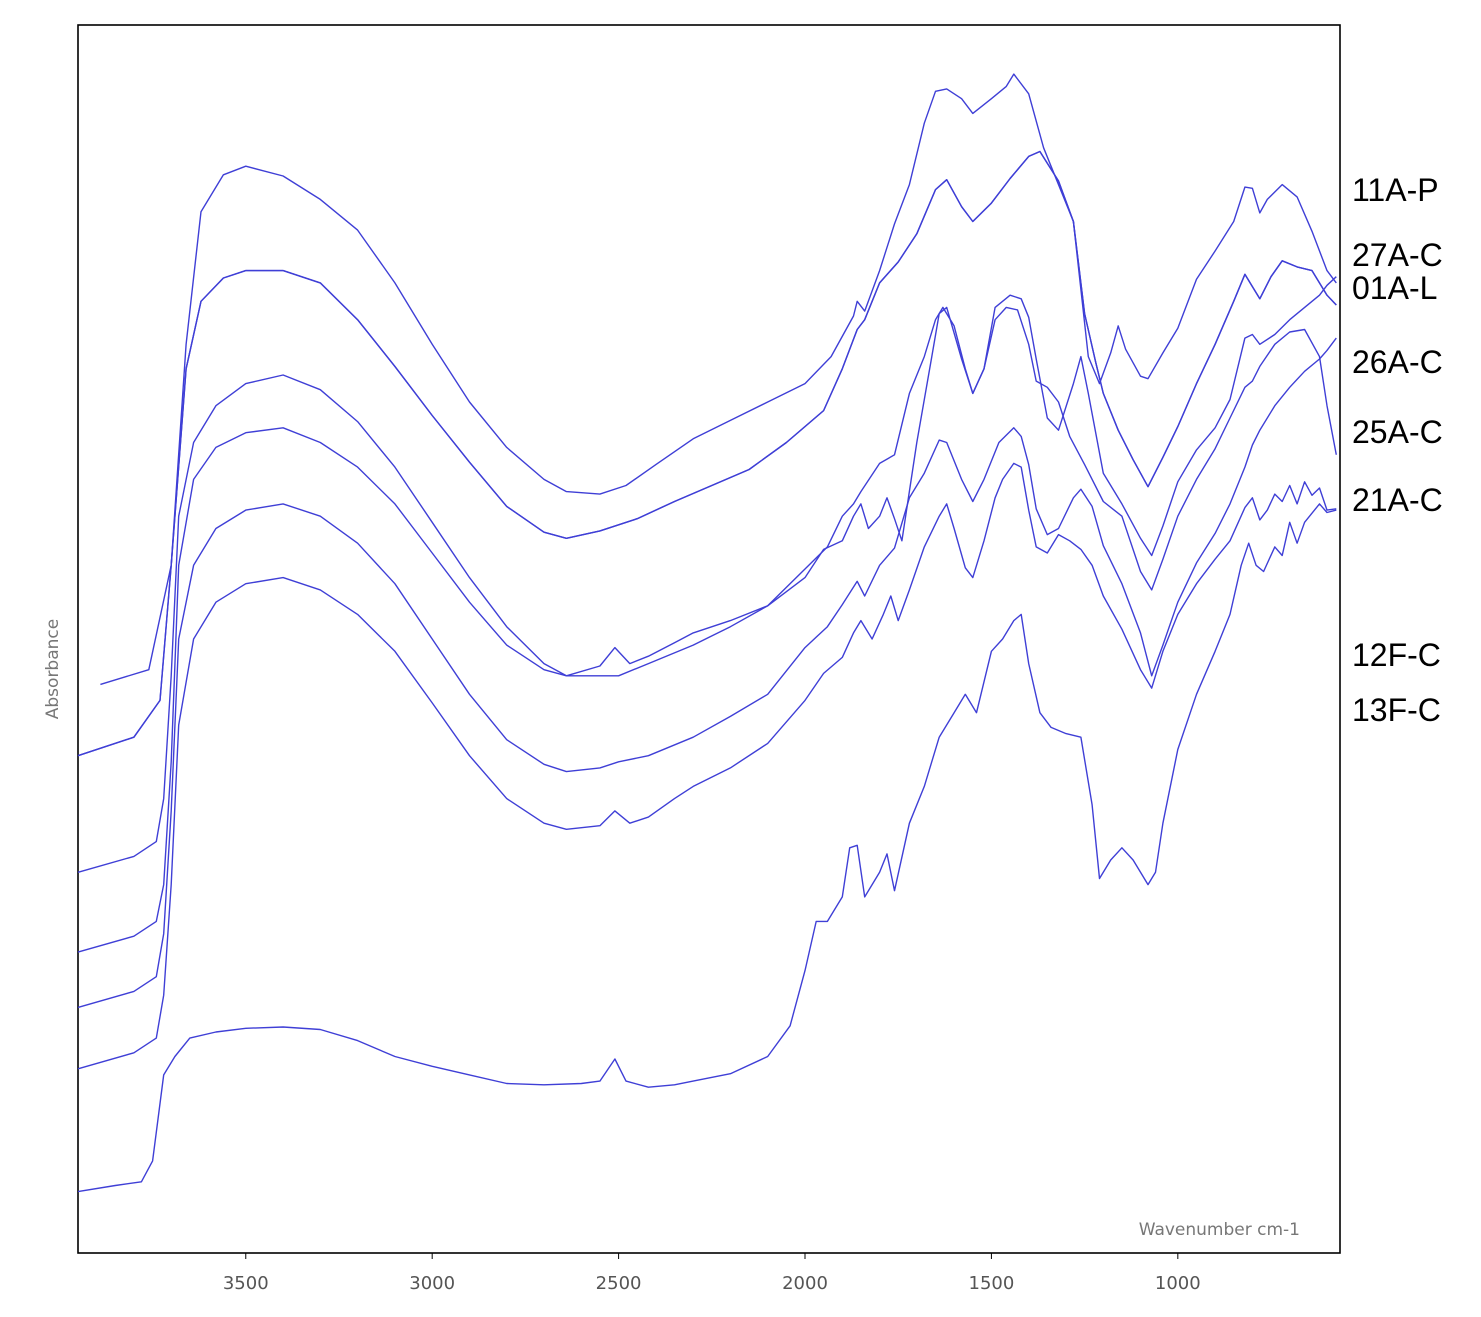  Describe the element at coordinates (1178, 1283) in the screenshot. I see `x-tick-label: 1000` at that location.